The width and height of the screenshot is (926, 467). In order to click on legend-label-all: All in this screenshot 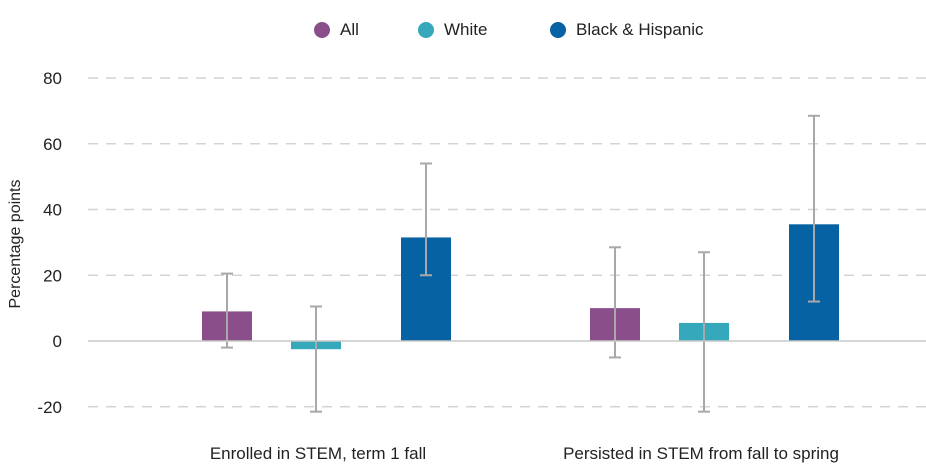, I will do `click(349, 29)`.